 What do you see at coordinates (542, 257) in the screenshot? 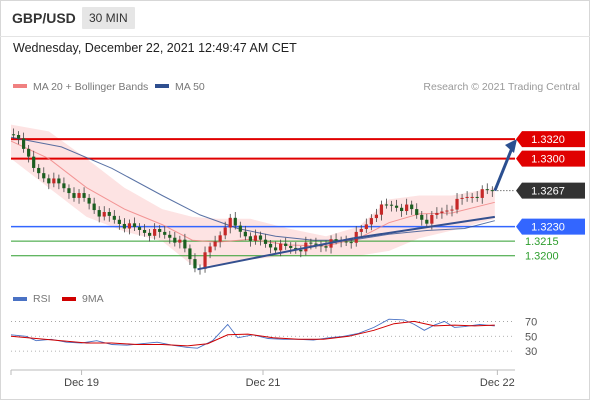
I see `support-label-1.3200: 1.3200` at bounding box center [542, 257].